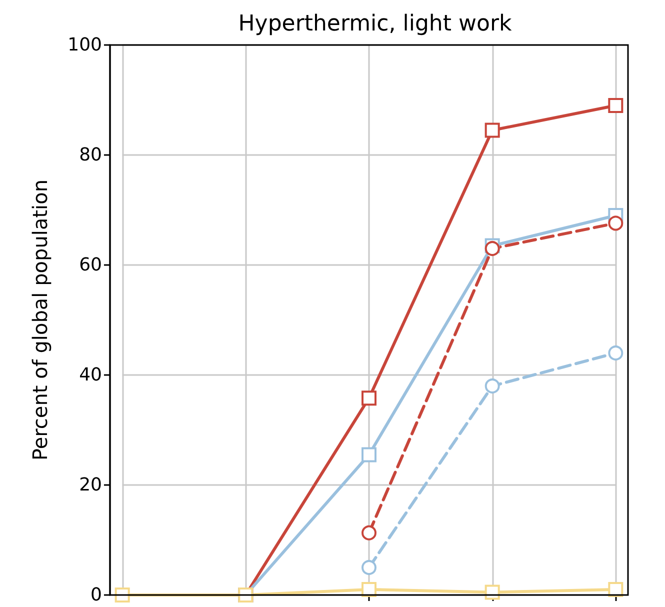 The height and width of the screenshot is (607, 665). I want to click on y-tick-label: 40, so click(90, 375).